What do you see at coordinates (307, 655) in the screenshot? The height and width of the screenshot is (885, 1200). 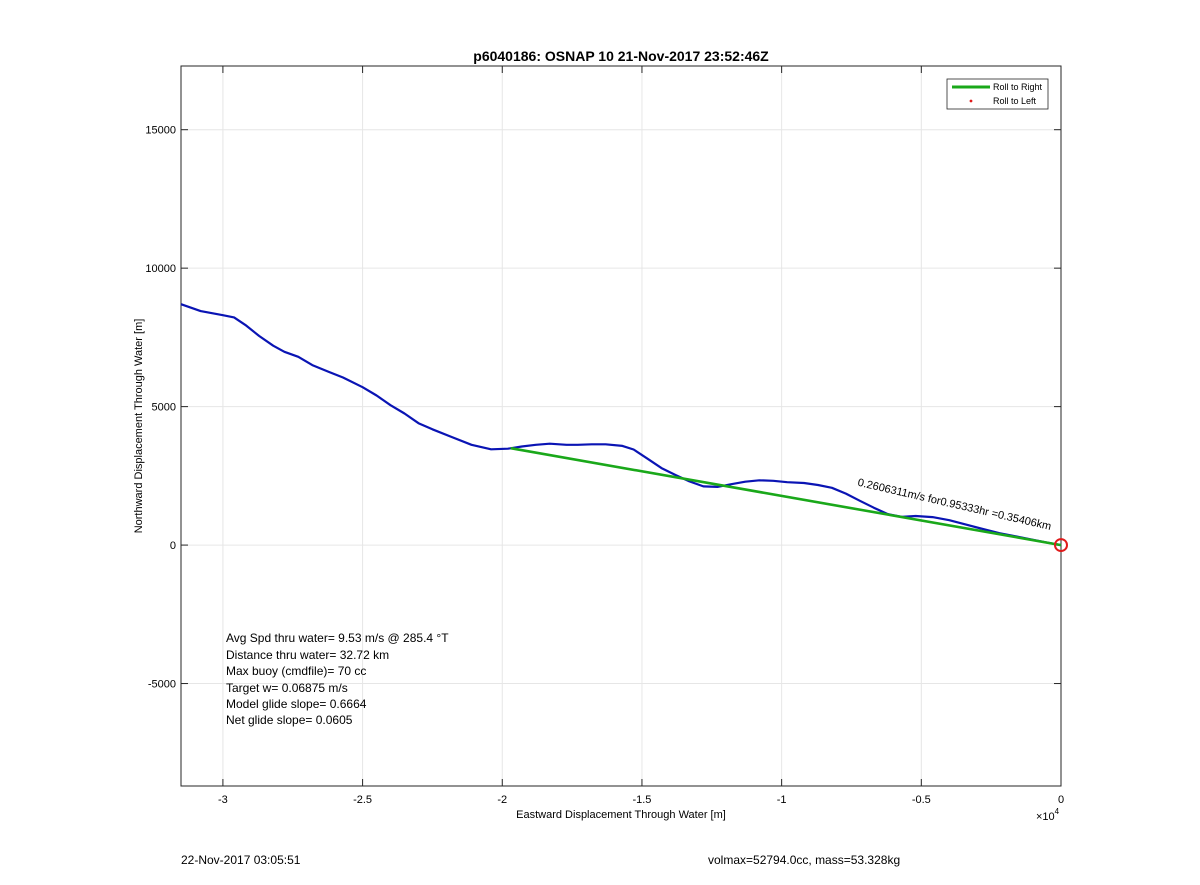 I see `annotation-line: Distance thru water= 32.72 km` at bounding box center [307, 655].